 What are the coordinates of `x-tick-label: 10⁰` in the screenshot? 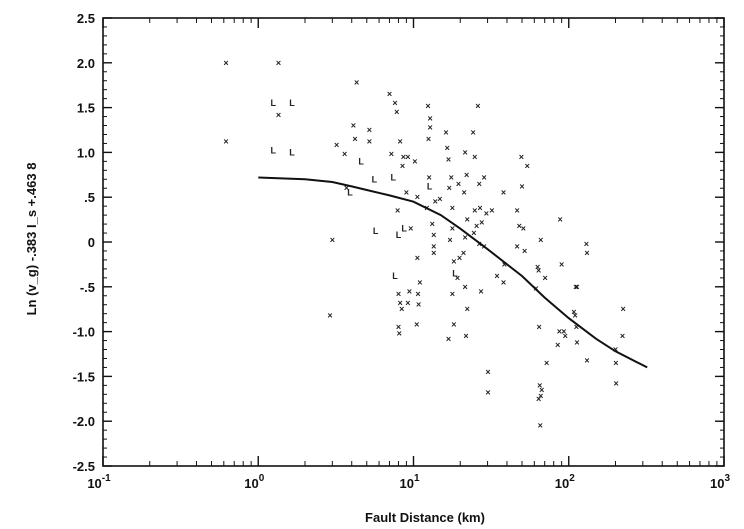 It's located at (254, 482).